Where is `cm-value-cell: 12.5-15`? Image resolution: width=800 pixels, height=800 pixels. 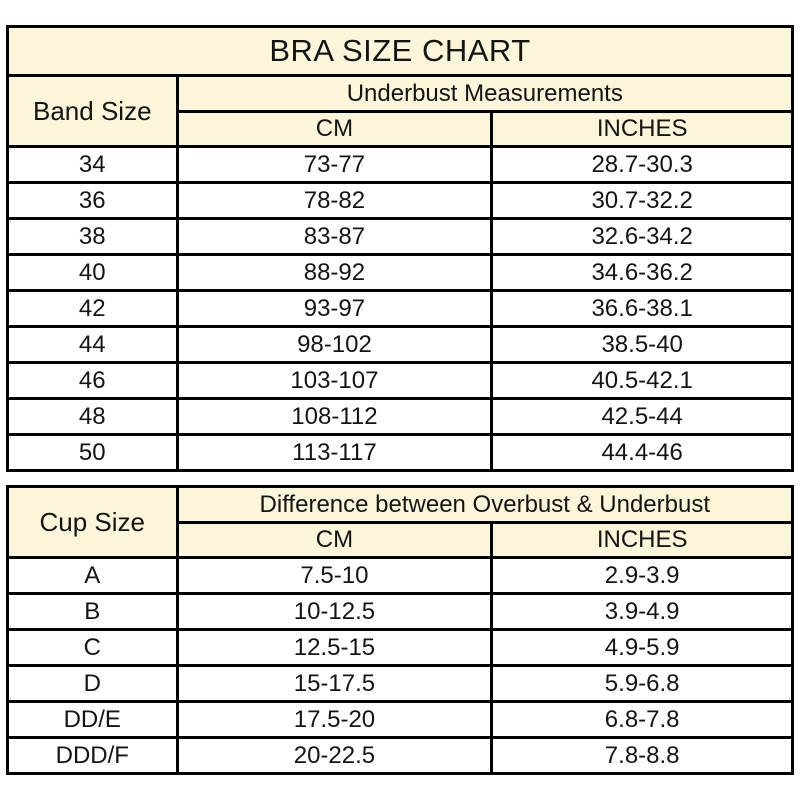 cm-value-cell: 12.5-15 is located at coordinates (334, 647).